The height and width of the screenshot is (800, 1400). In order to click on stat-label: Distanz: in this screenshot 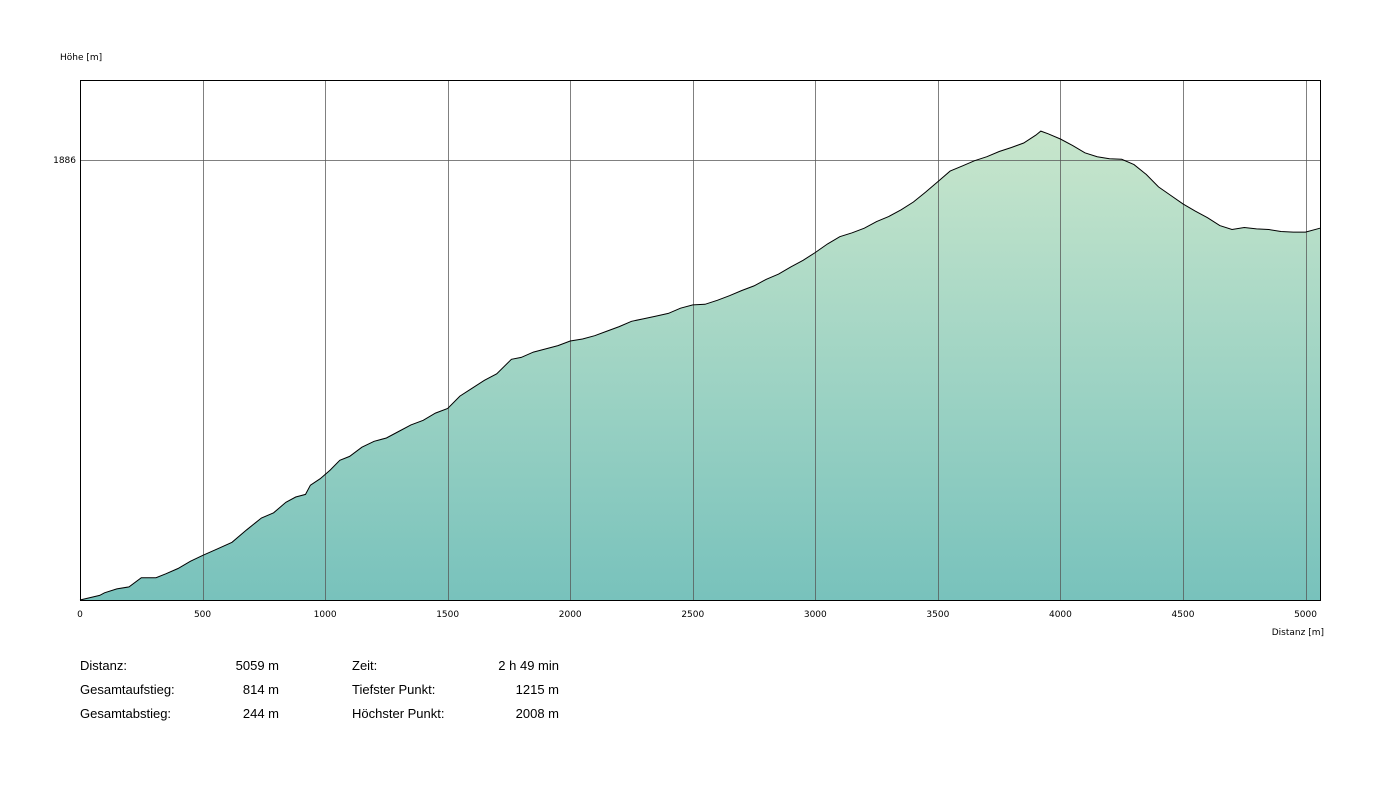, I will do `click(103, 665)`.